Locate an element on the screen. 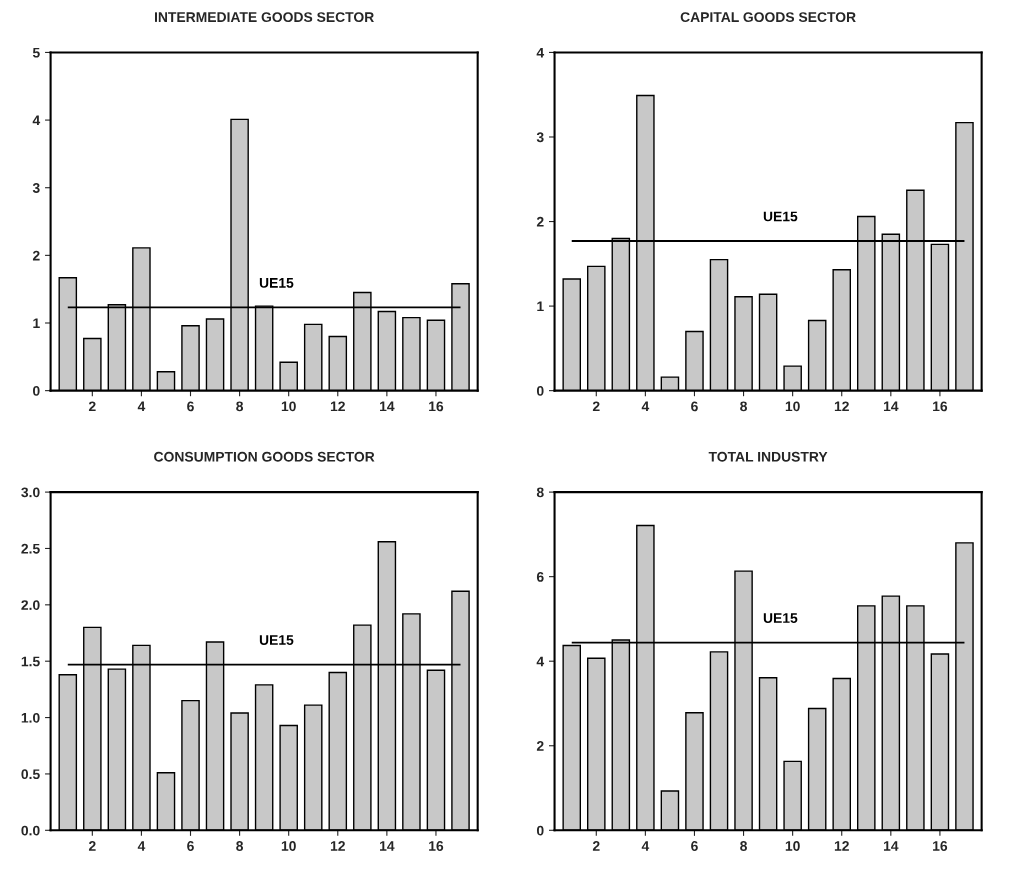  y-tick-label: 1.0 is located at coordinates (30, 717).